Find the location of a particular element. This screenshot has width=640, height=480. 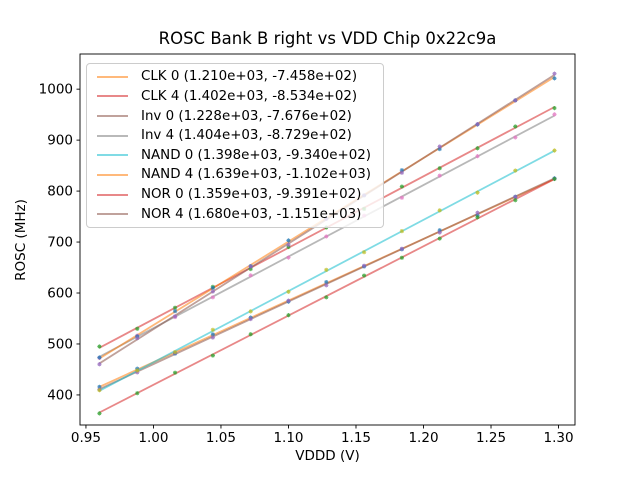

legend-label: NOR 0 (1.359e+03, -9.391e+02) is located at coordinates (251, 195).